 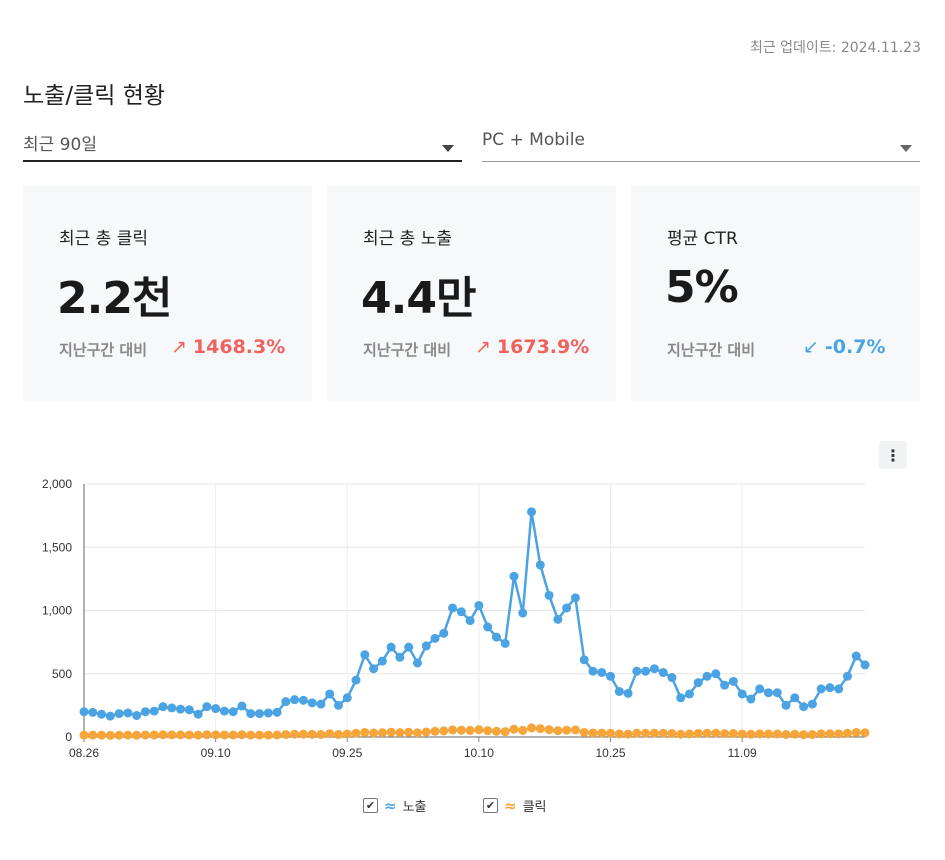 What do you see at coordinates (57, 484) in the screenshot?
I see `y-tick-label: 2,000` at bounding box center [57, 484].